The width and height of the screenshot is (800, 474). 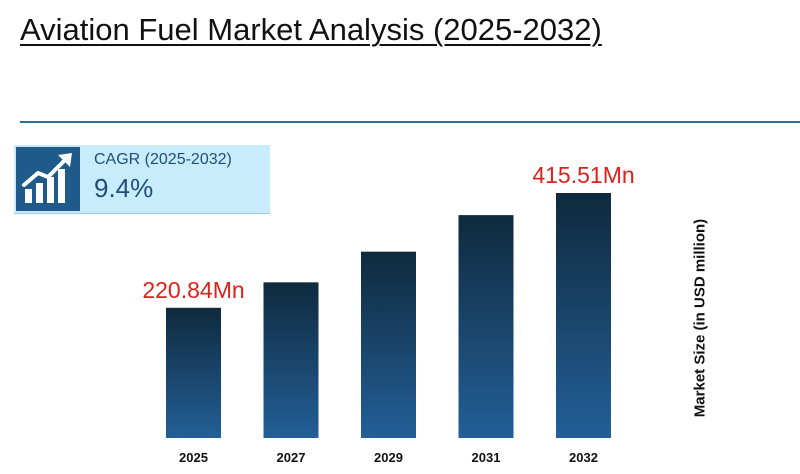 I want to click on data-label-2025: 220.84Mn, so click(x=193, y=290).